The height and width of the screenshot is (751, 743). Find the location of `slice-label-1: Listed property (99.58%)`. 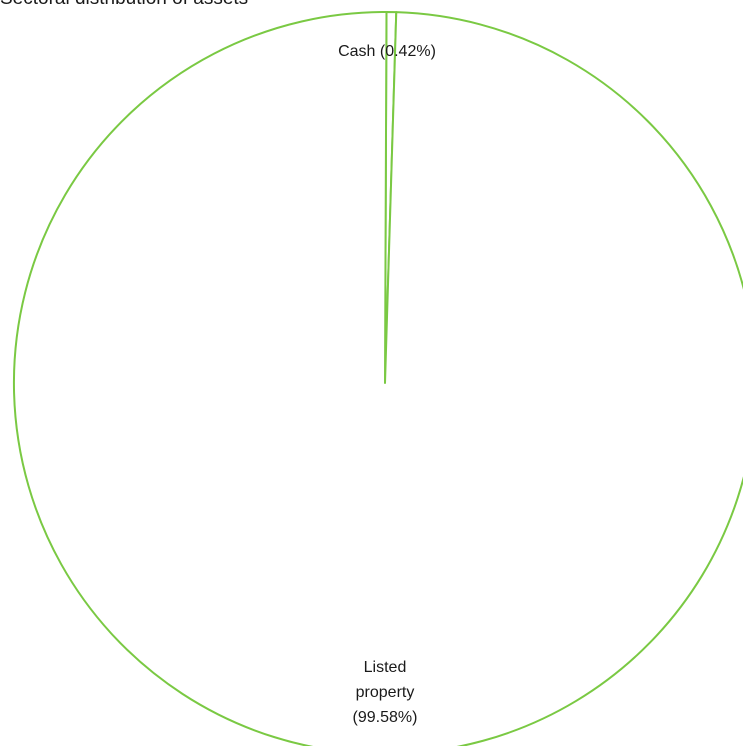

slice-label-1: Listed property (99.58%) is located at coordinates (385, 692).